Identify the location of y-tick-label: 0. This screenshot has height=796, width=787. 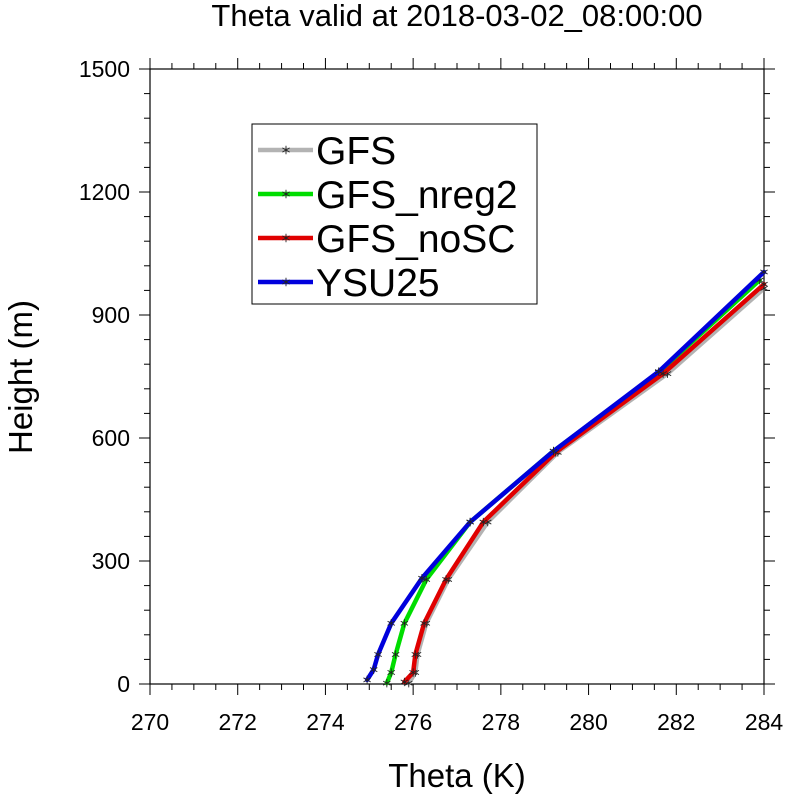
(123, 684).